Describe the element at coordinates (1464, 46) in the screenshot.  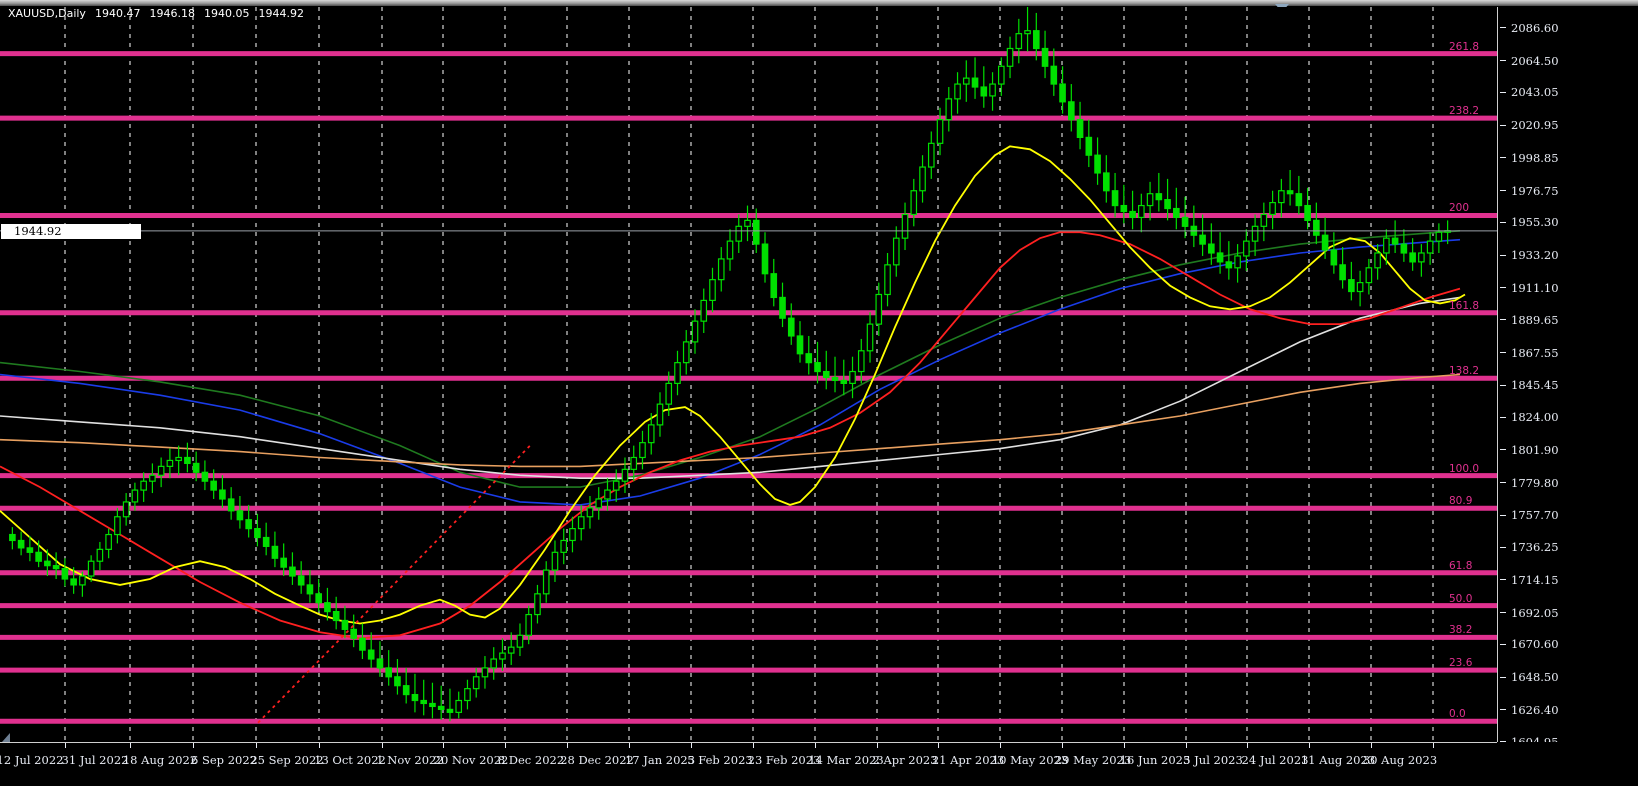
I see `fib-level-label: 261.8` at that location.